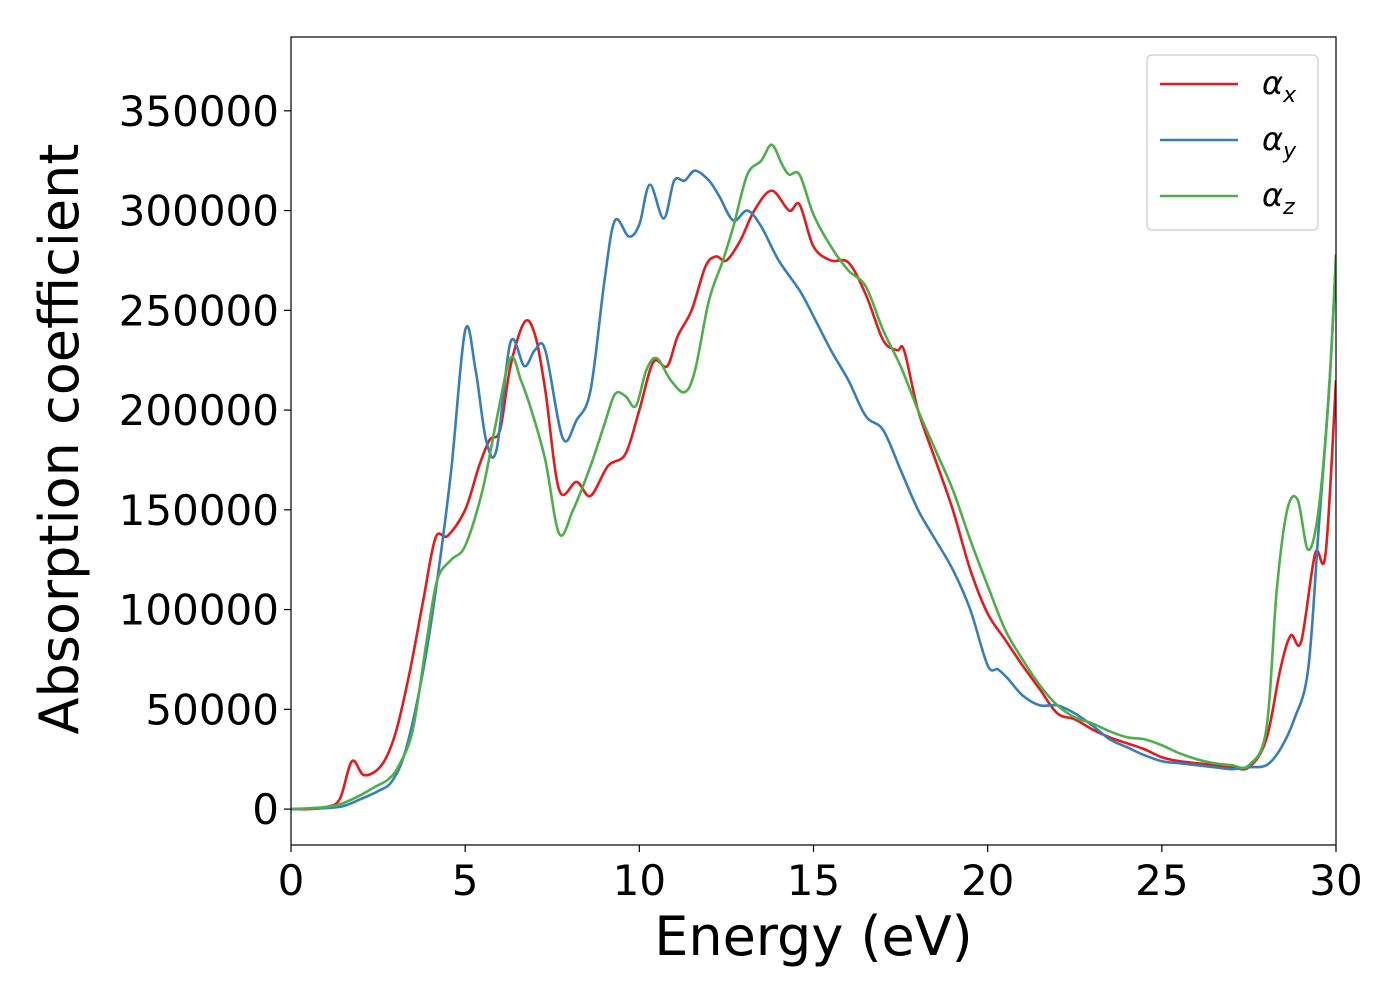 This screenshot has height=1000, width=1400. Describe the element at coordinates (987, 880) in the screenshot. I see `x-tick-label: 20` at that location.